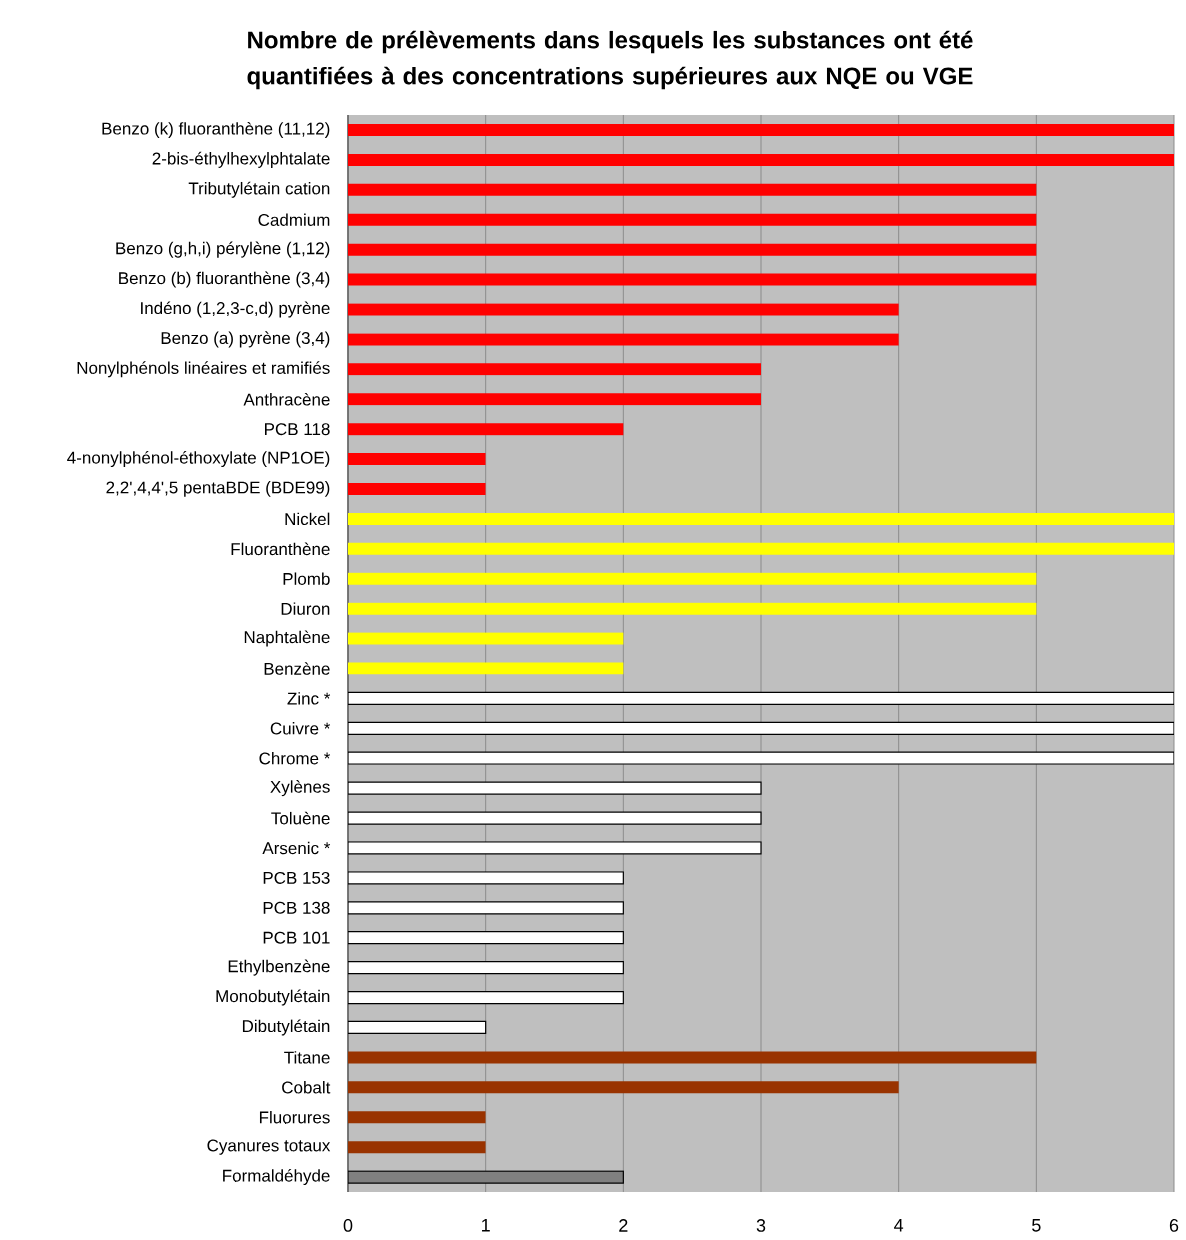  I want to click on x-tick-label: 4, so click(899, 1225).